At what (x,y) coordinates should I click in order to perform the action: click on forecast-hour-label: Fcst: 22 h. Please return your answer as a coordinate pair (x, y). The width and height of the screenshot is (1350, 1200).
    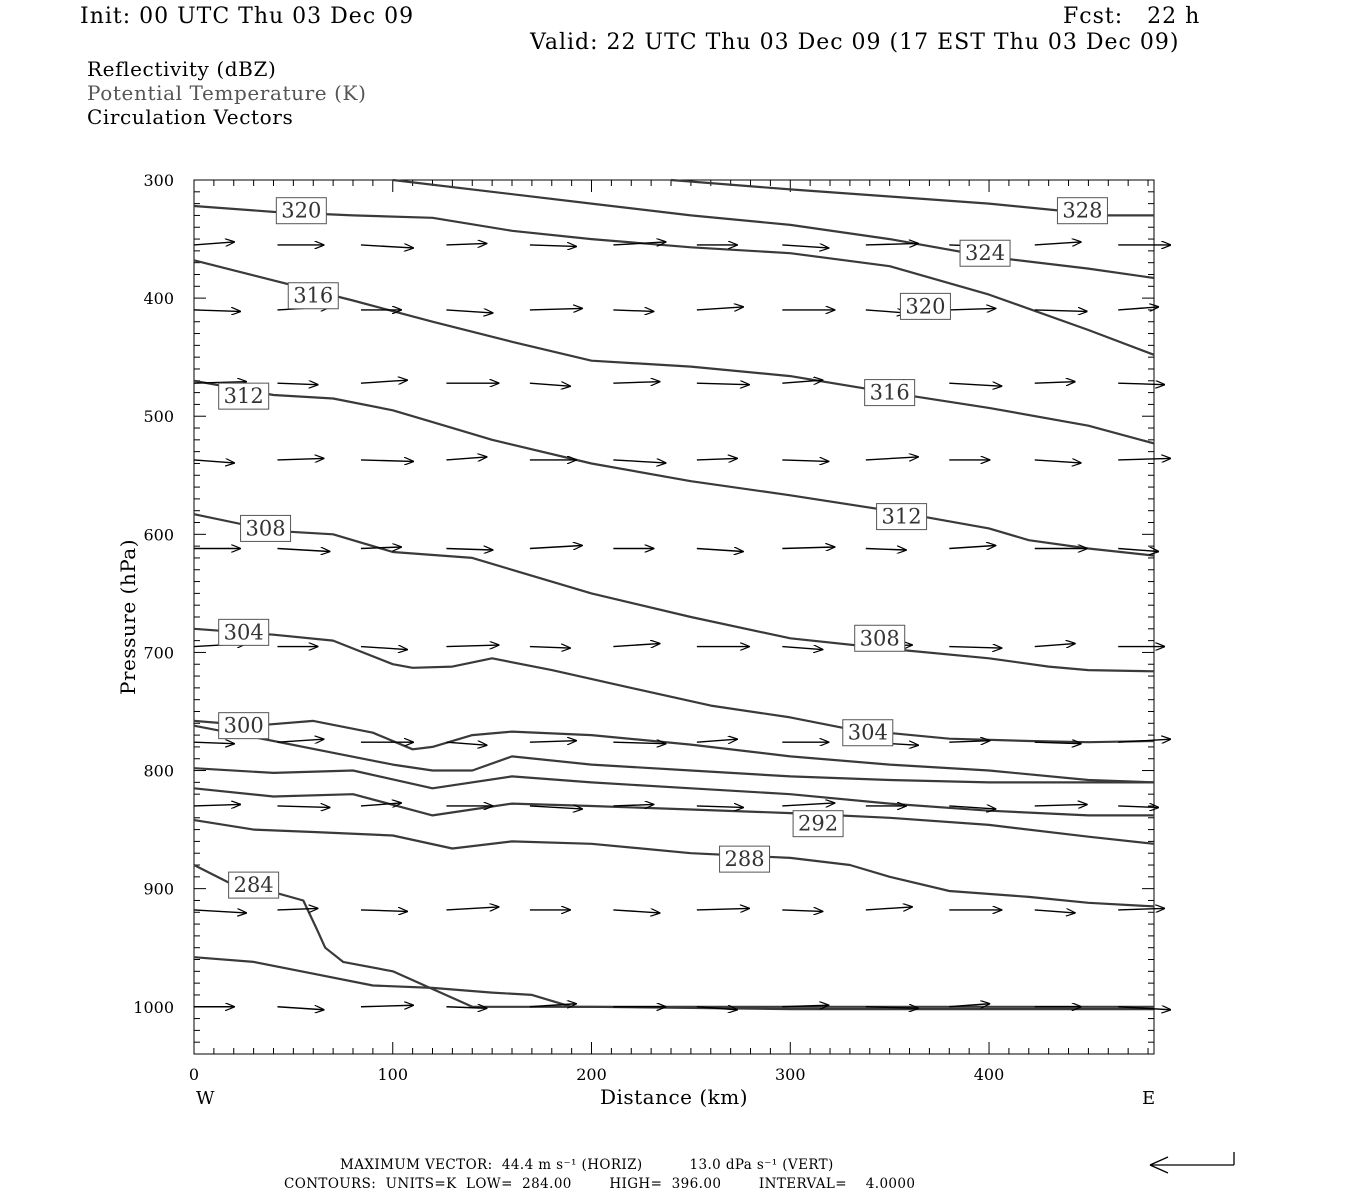
    Looking at the image, I should click on (1132, 16).